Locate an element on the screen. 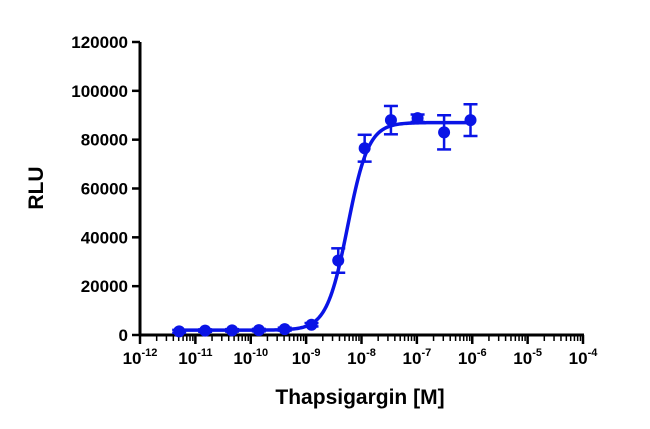  x-tick-label: 10⁻⁶ is located at coordinates (472, 357).